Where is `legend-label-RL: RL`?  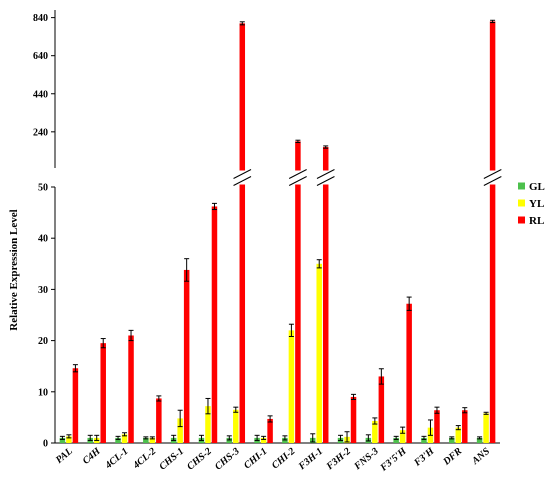
legend-label-RL: RL is located at coordinates (536, 221).